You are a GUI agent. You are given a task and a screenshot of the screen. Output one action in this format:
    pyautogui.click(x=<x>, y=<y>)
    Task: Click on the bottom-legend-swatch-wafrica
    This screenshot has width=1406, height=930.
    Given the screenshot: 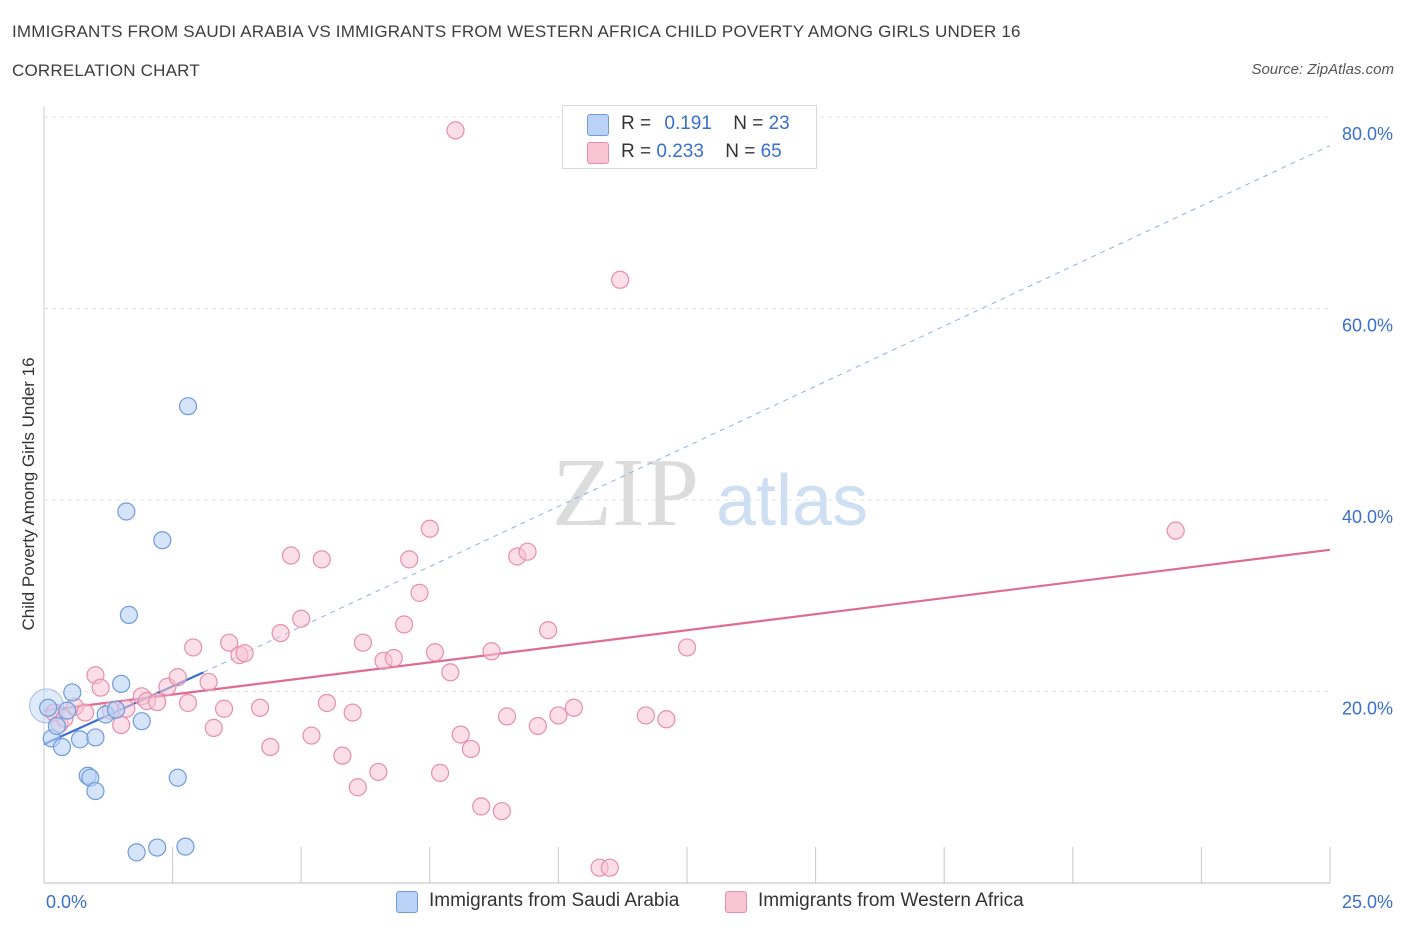 What is the action you would take?
    pyautogui.click(x=736, y=902)
    